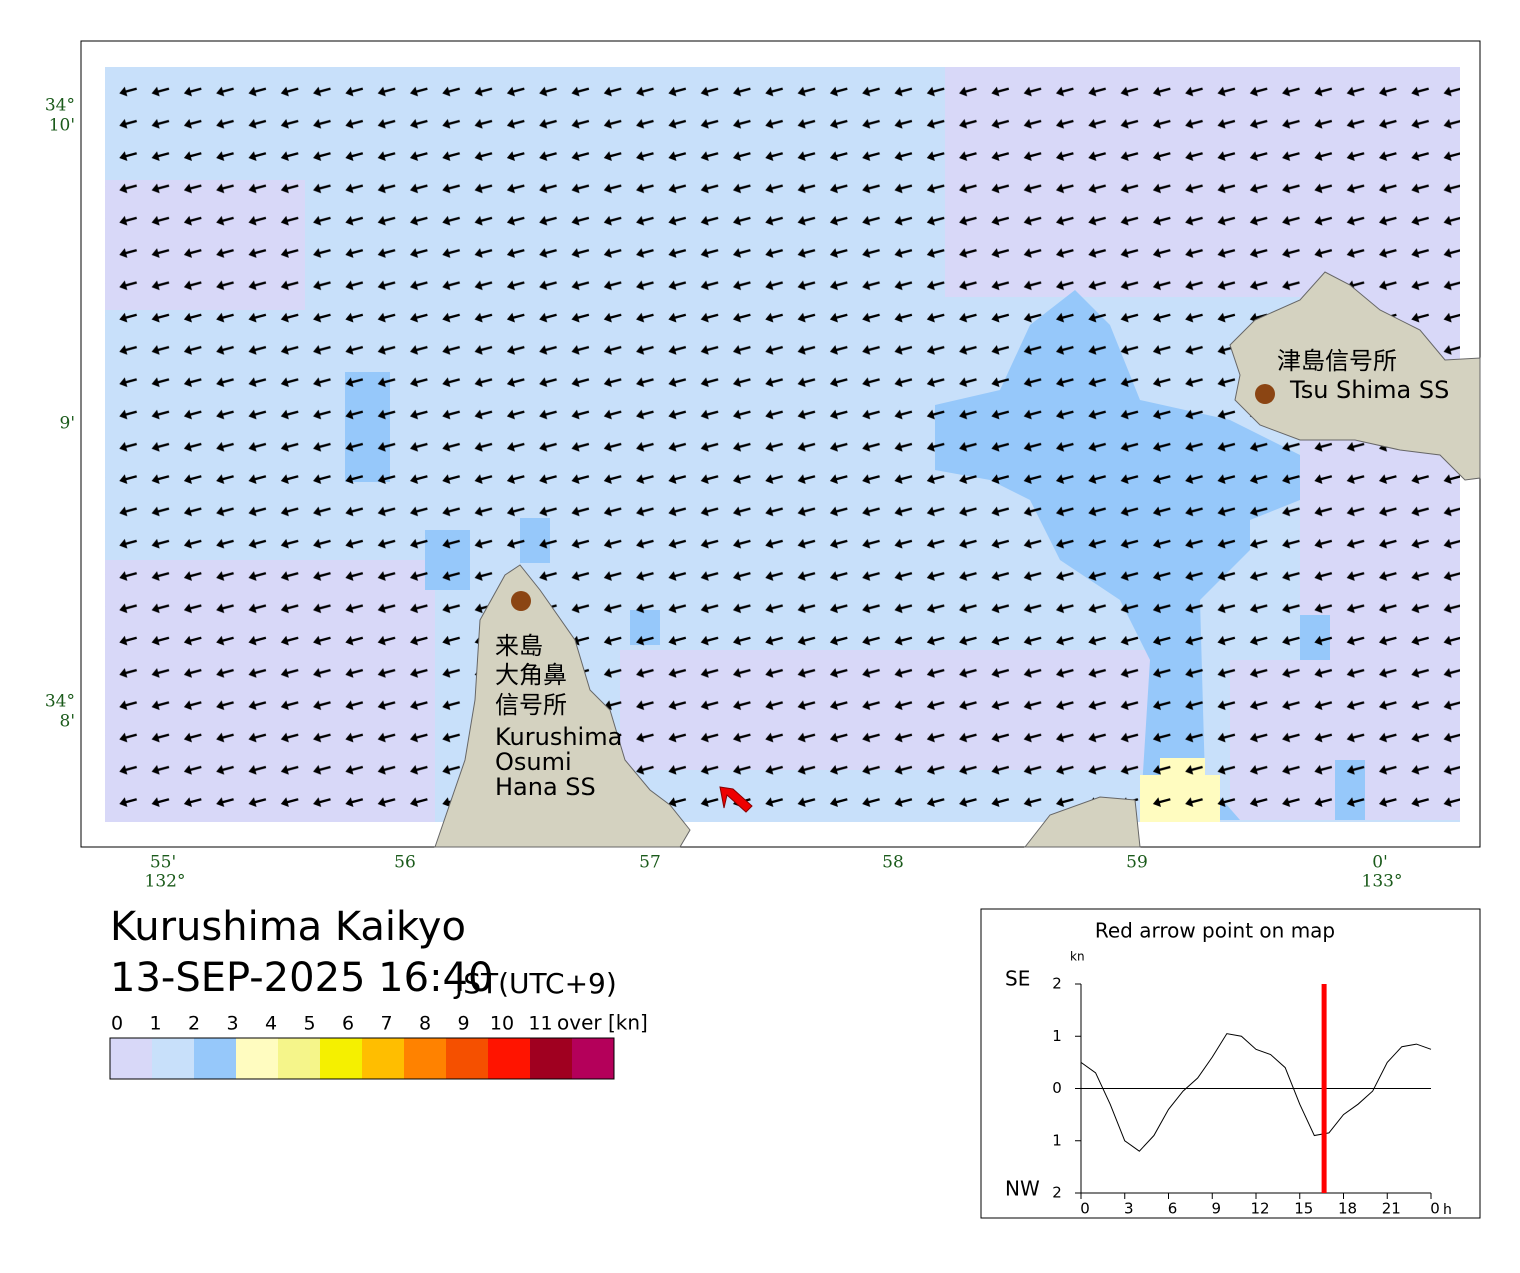 This screenshot has width=1520, height=1273. Describe the element at coordinates (1303, 1209) in the screenshot. I see `x-tick-label: 15` at that location.